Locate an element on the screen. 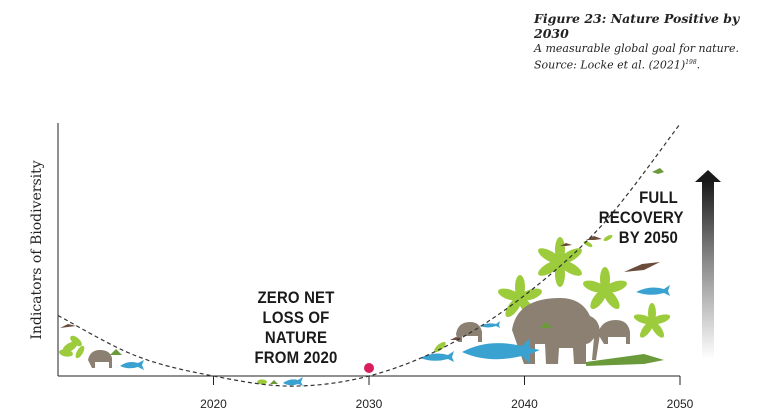 The image size is (757, 419). x-tick-label: 2030 is located at coordinates (369, 404).